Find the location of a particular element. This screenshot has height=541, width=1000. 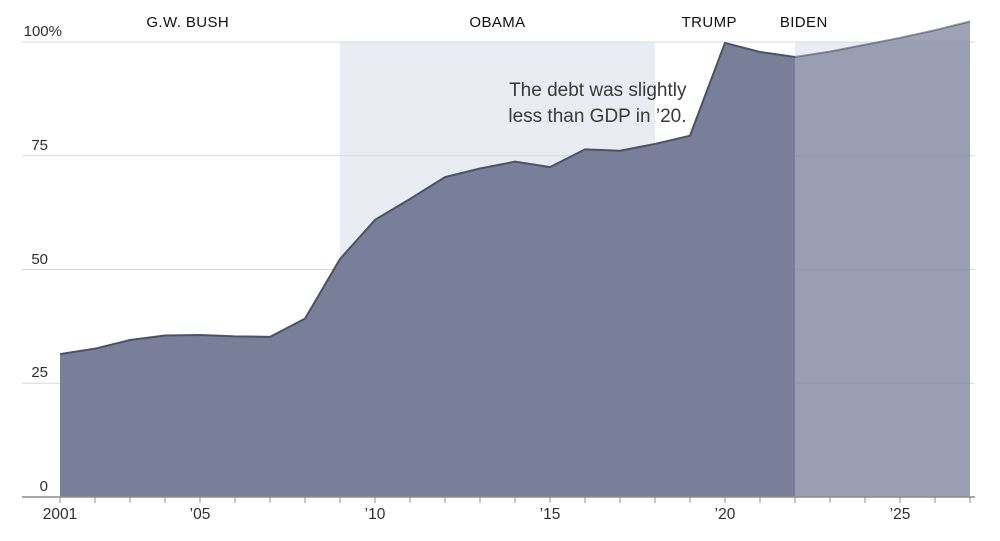

president-label-g-w-bush: G.W. BUSH is located at coordinates (188, 22).